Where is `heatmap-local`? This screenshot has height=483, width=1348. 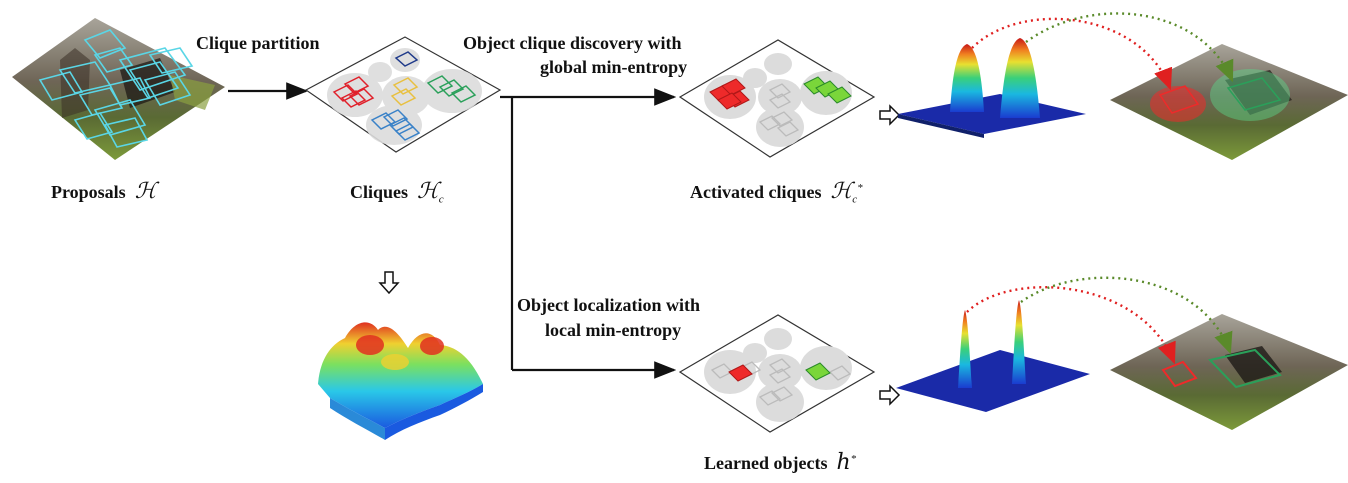 heatmap-local is located at coordinates (993, 356).